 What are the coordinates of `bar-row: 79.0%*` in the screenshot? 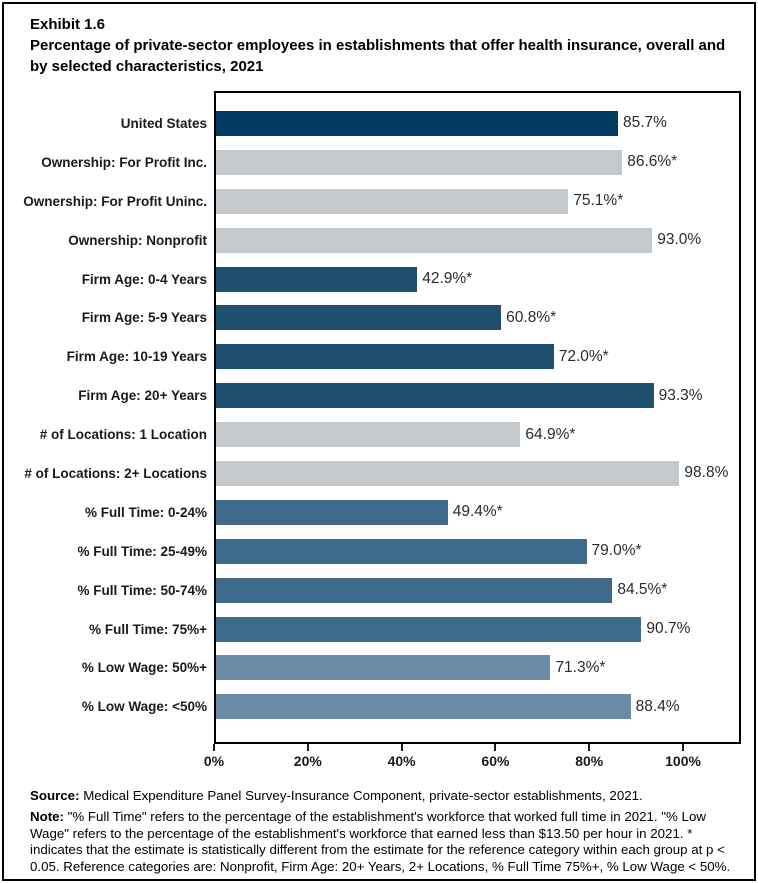 It's located at (477, 551).